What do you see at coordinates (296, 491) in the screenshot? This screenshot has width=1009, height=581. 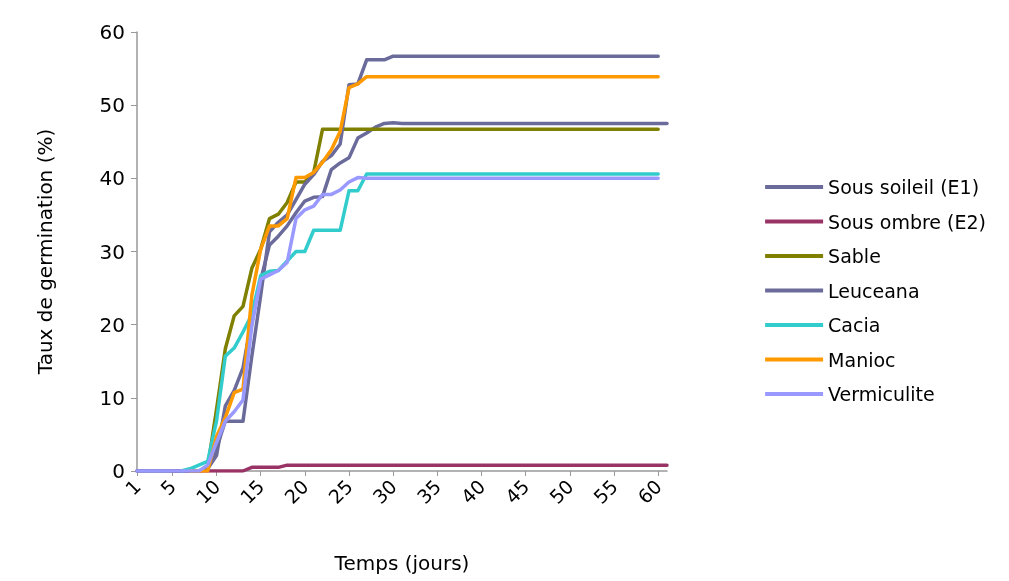 I see `x-tick-label: 20` at bounding box center [296, 491].